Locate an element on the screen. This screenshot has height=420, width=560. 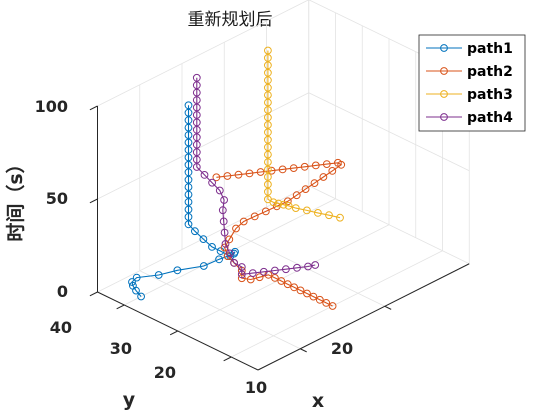
series-line-path4 is located at coordinates (256, 176).